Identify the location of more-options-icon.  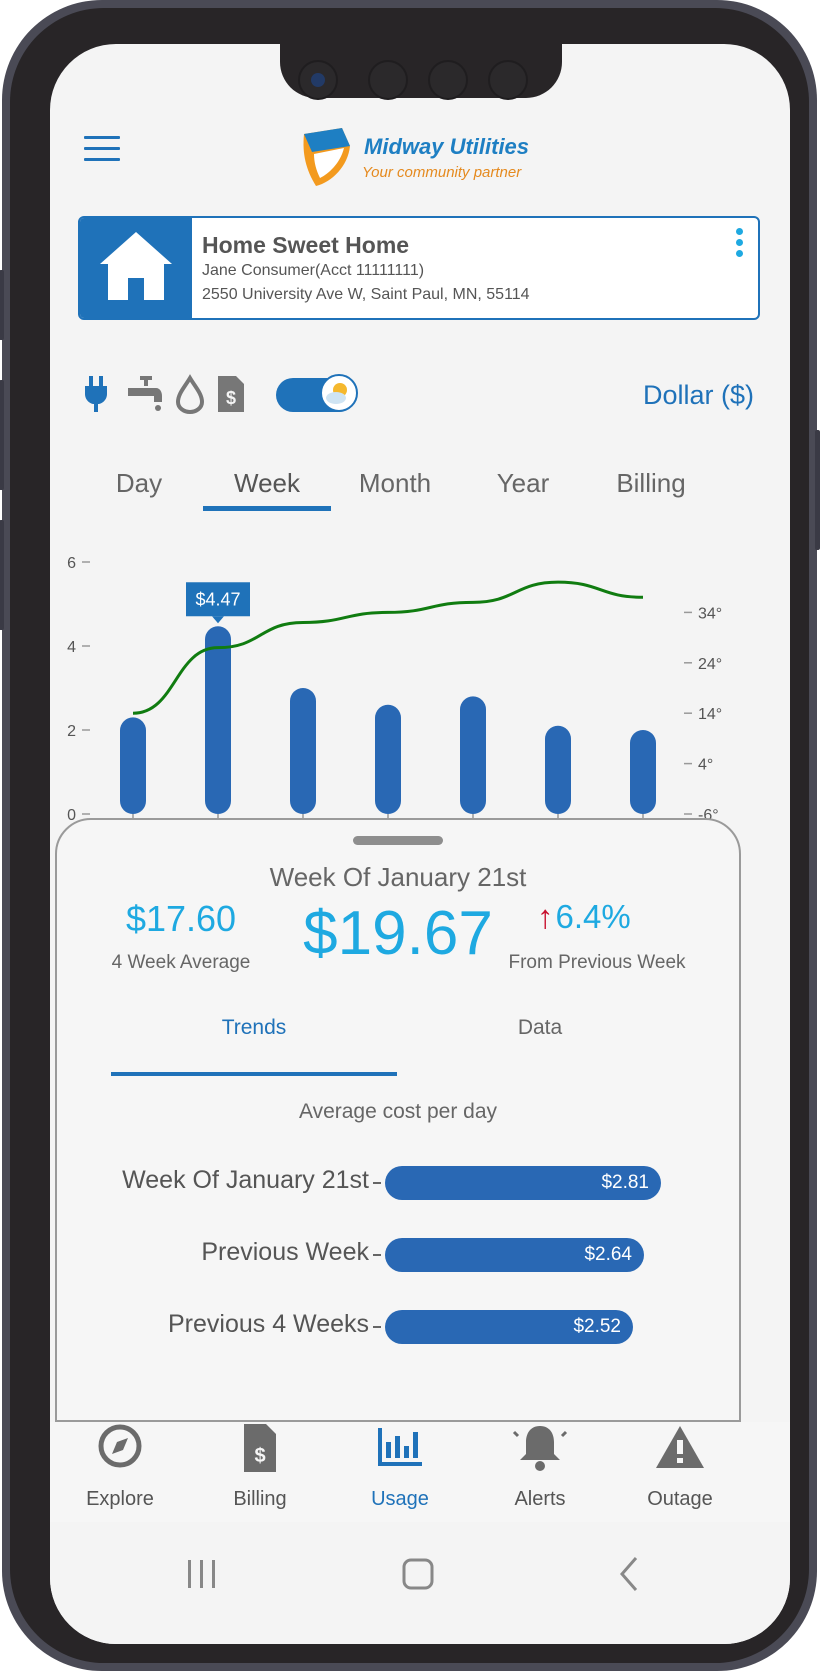
(739, 245).